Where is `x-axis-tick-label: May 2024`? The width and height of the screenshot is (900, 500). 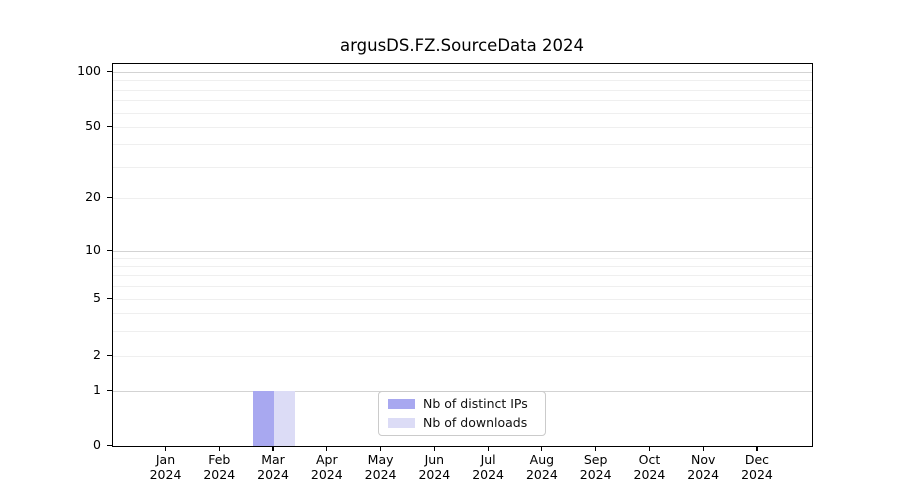
x-axis-tick-label: May 2024 is located at coordinates (380, 467).